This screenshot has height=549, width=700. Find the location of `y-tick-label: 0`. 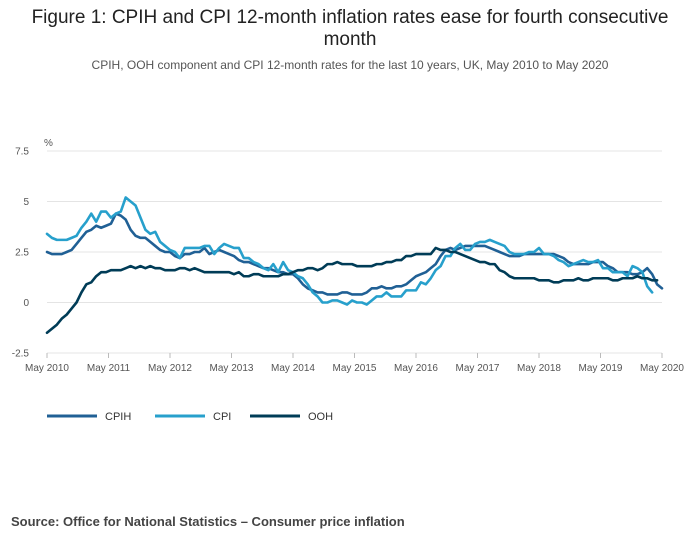

y-tick-label: 0 is located at coordinates (26, 303).